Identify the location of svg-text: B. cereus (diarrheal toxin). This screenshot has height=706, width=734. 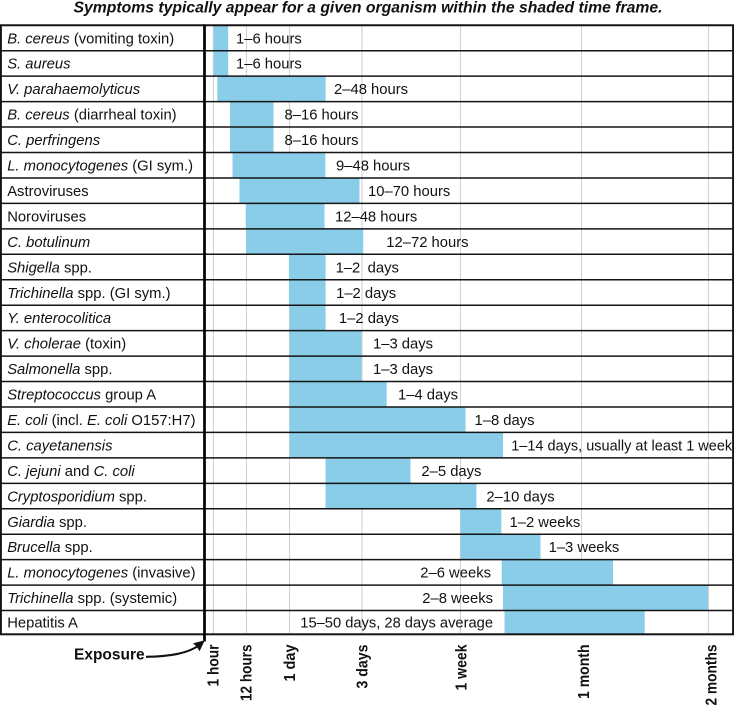
(91, 116).